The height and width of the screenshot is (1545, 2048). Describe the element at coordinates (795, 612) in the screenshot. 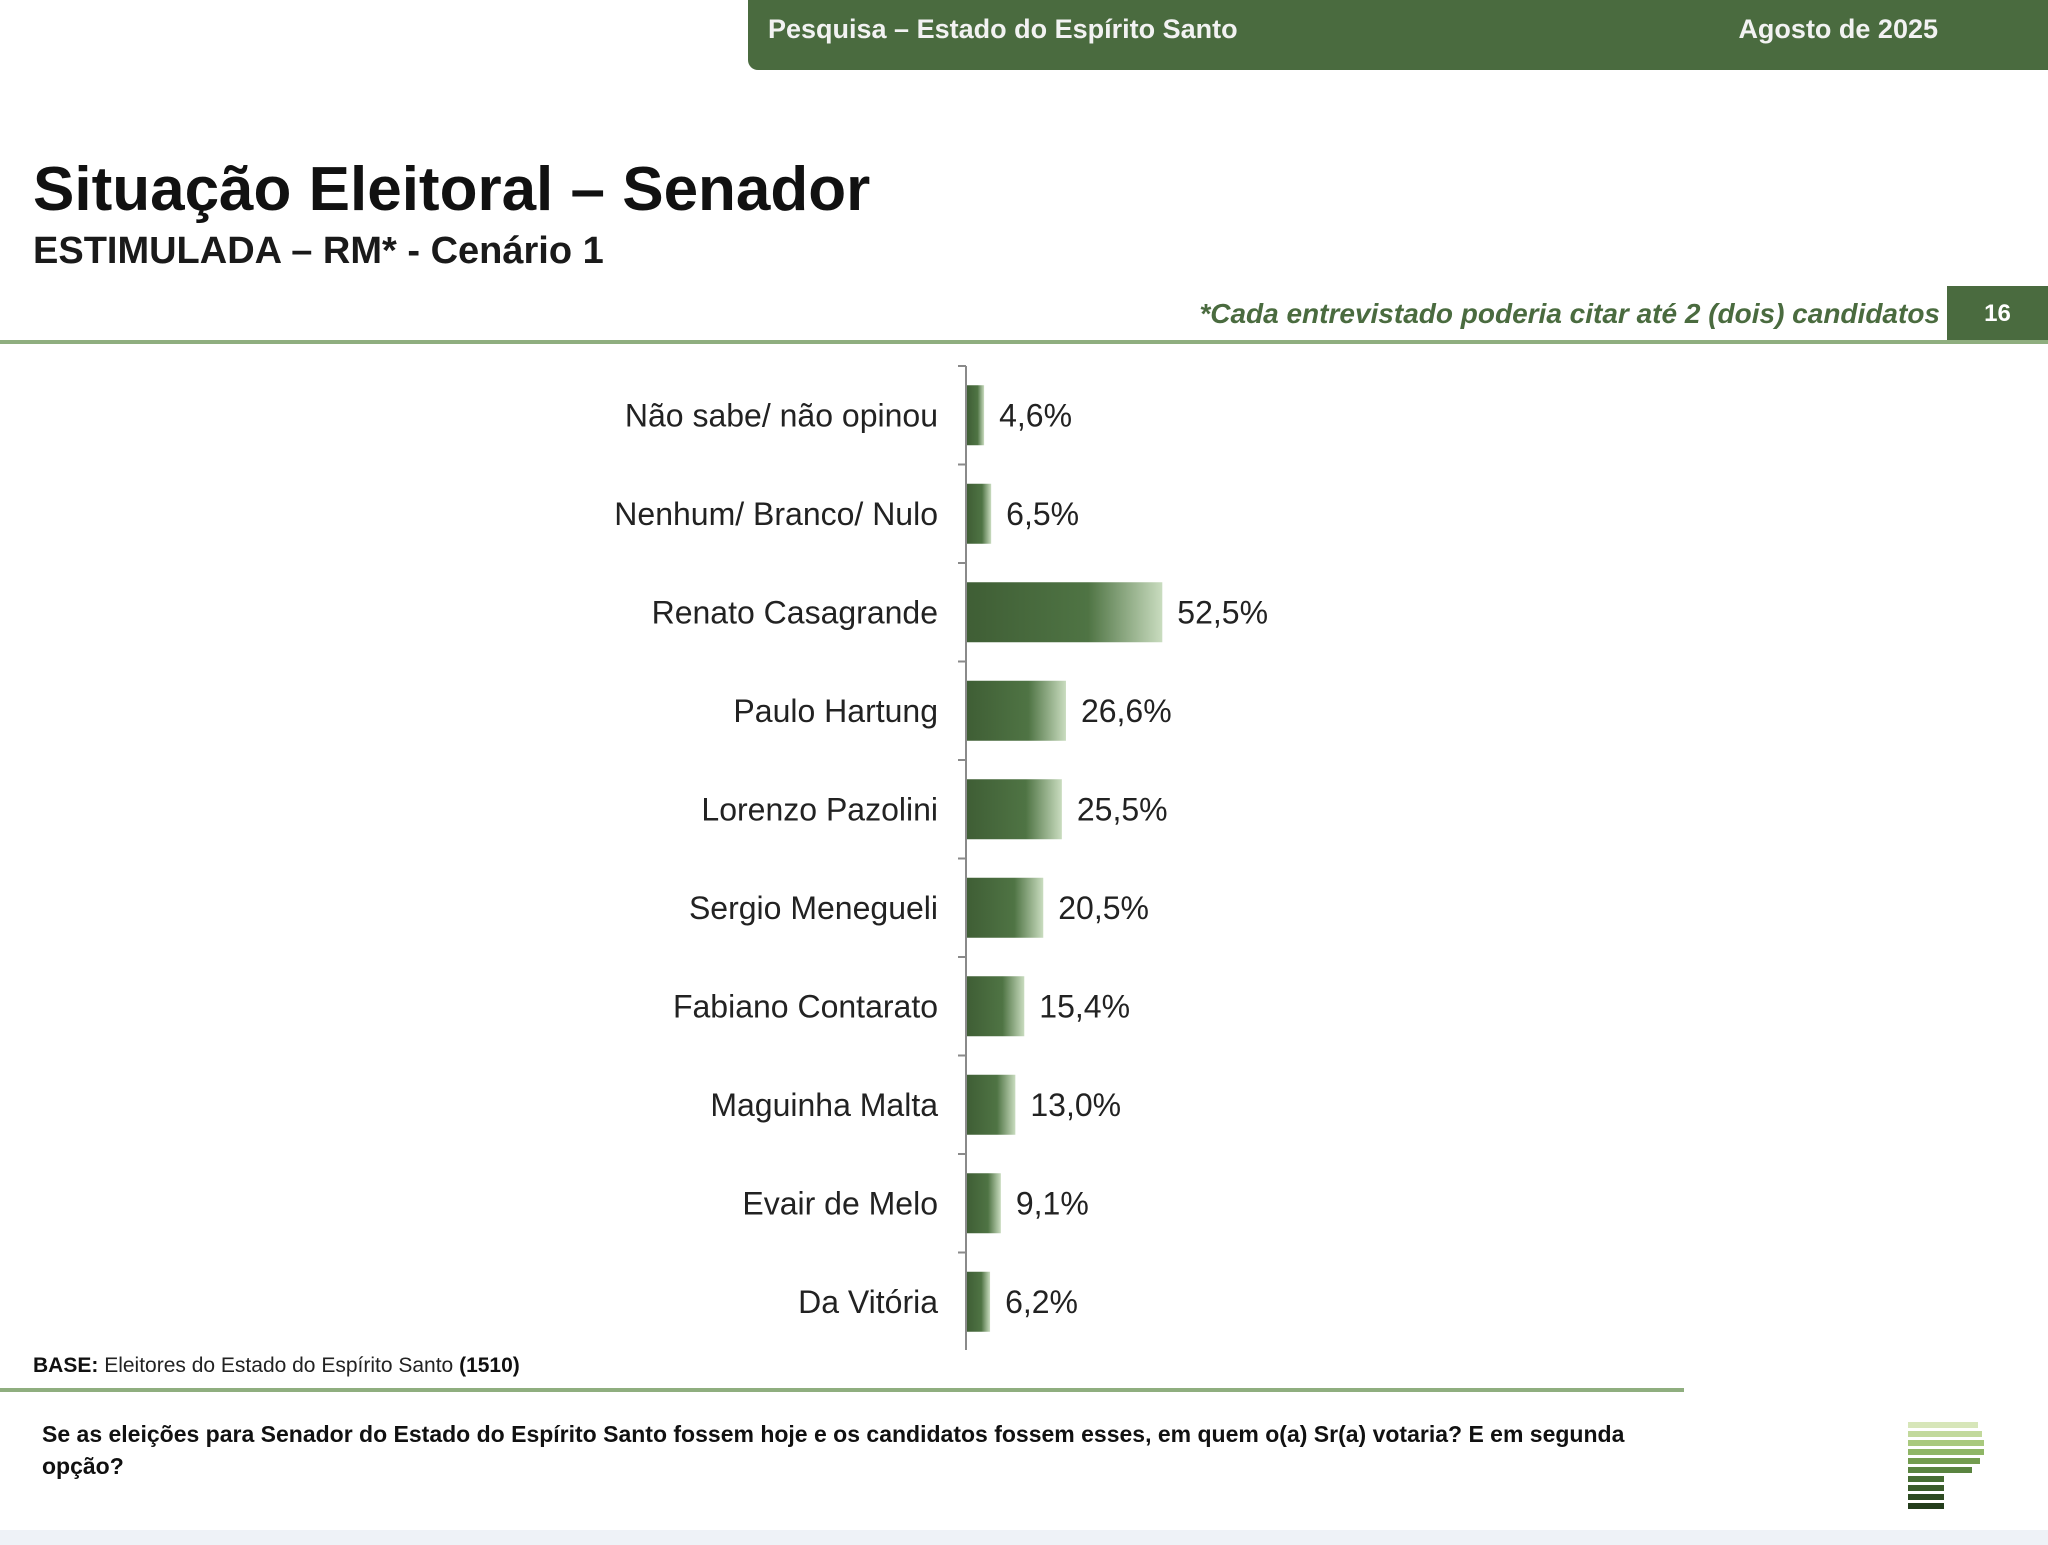

I see `category-label: Renato Casagrande` at that location.